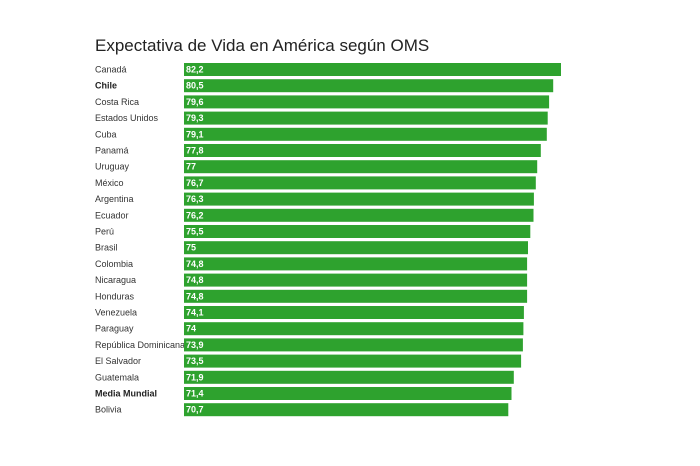 This screenshot has height=466, width=700. What do you see at coordinates (106, 86) in the screenshot?
I see `category-label: Chile` at bounding box center [106, 86].